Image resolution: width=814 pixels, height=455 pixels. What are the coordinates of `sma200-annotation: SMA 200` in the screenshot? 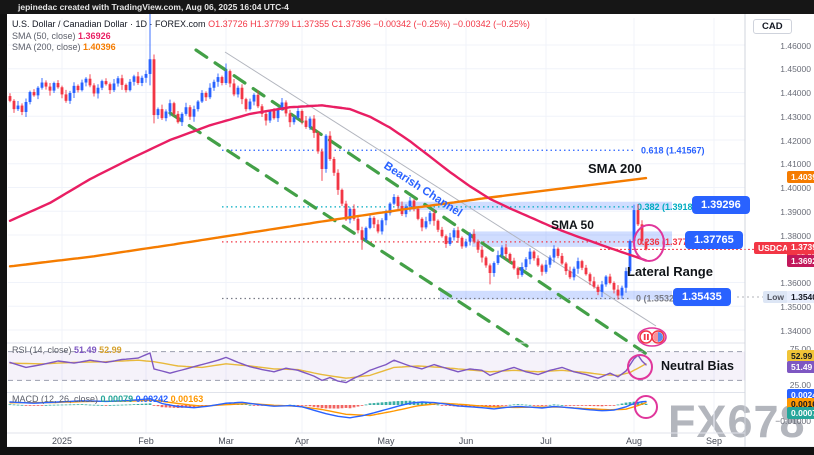 It's located at (615, 168).